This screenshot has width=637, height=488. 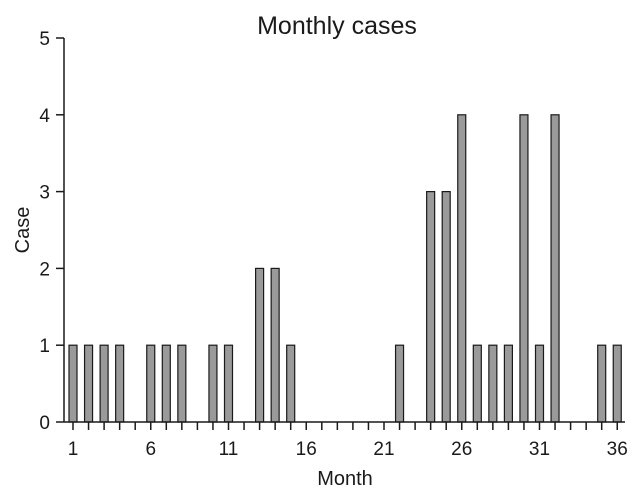 What do you see at coordinates (44, 423) in the screenshot?
I see `y-tick-label-0: 0` at bounding box center [44, 423].